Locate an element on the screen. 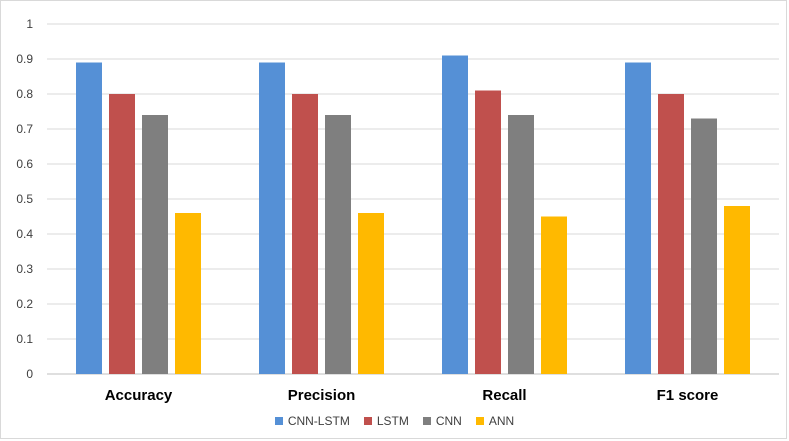 This screenshot has width=789, height=441. y-tick-label: 0.6 is located at coordinates (24, 164).